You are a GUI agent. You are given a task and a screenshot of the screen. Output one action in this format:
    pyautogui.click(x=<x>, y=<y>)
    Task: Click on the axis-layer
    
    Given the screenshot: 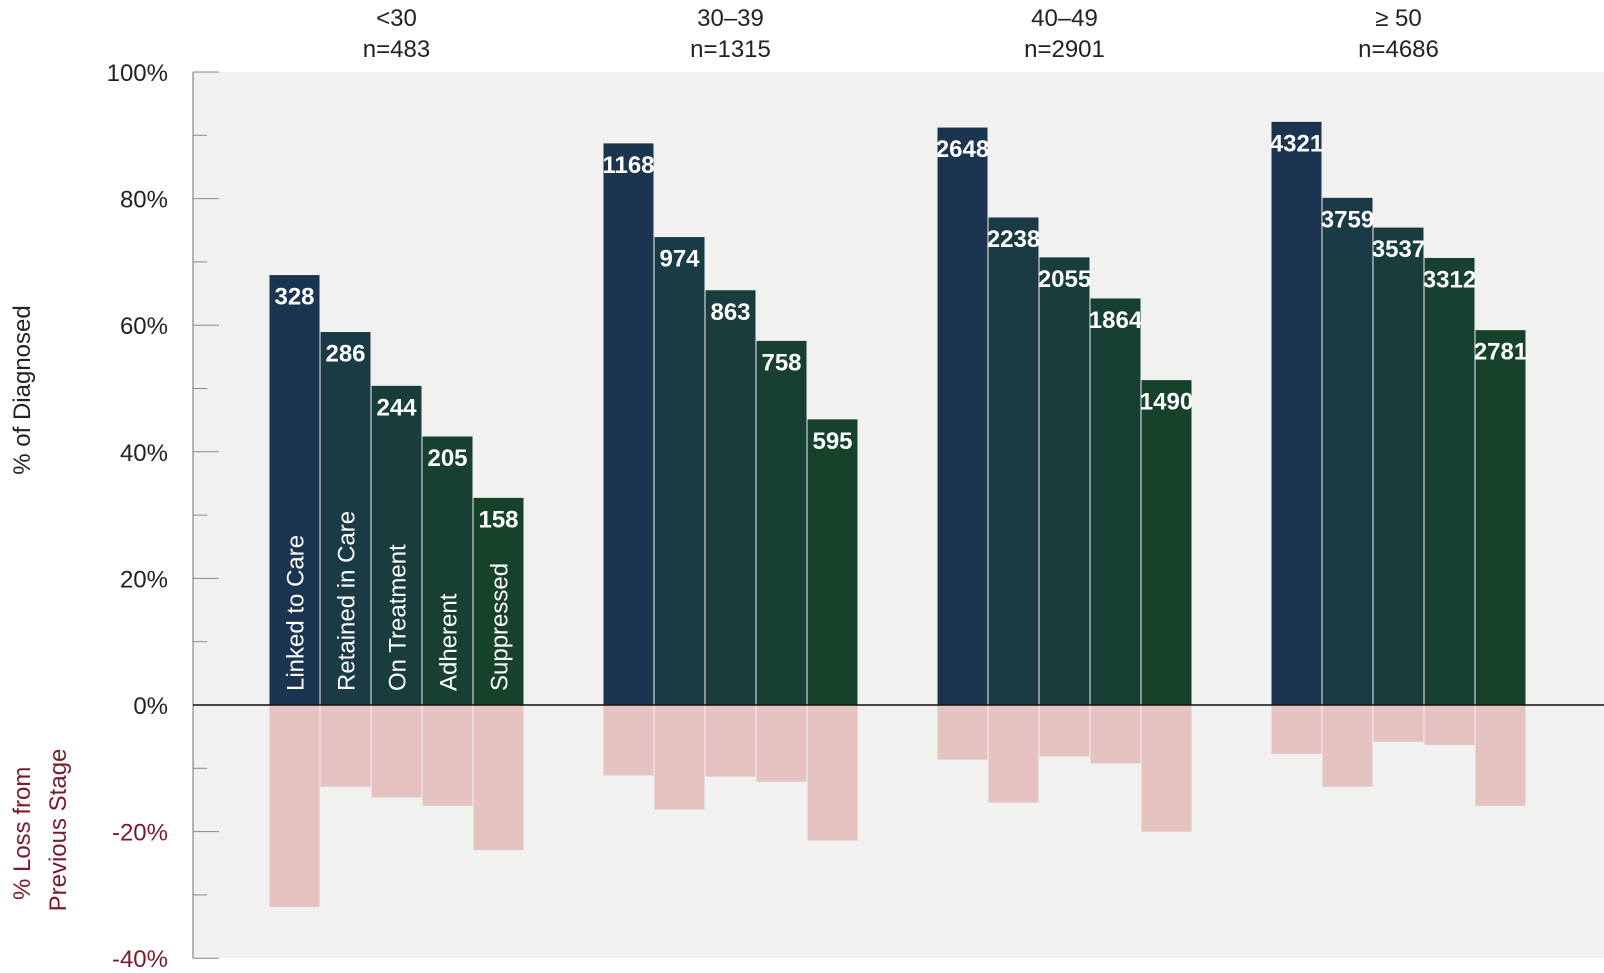 What is the action you would take?
    pyautogui.click(x=205, y=515)
    